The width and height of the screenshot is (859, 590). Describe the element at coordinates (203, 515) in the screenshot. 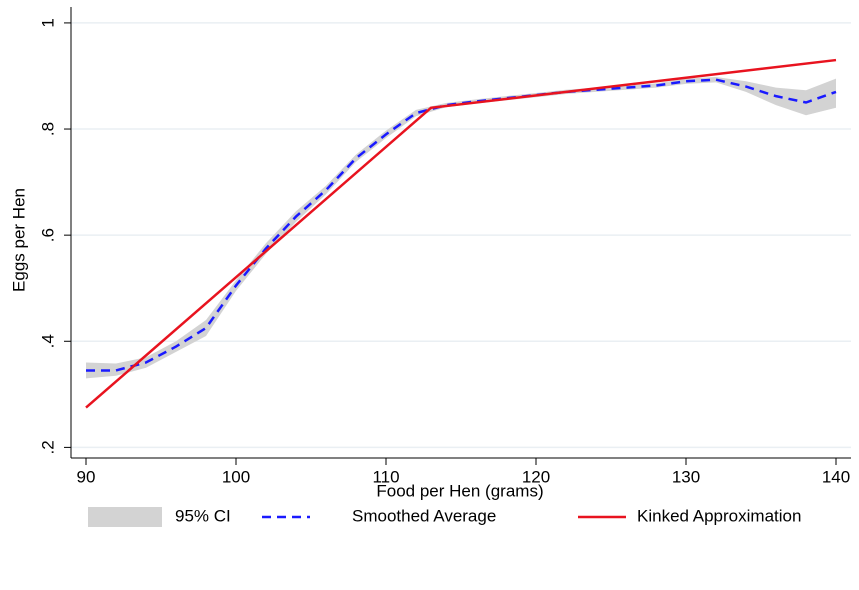

I see `legend-label: 95% CI` at that location.